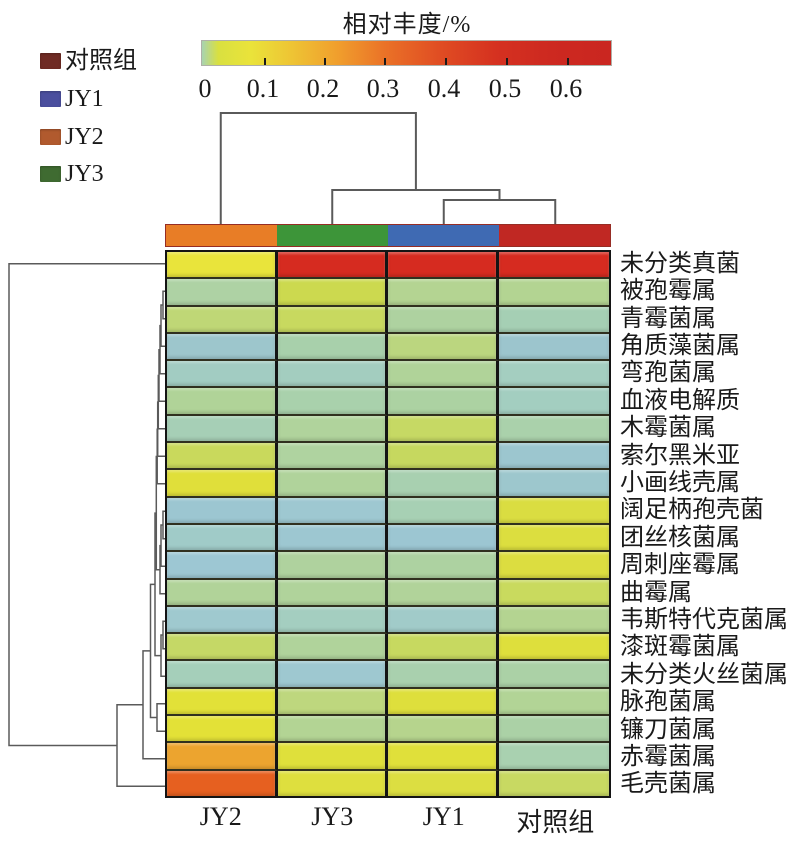 The width and height of the screenshot is (800, 866). Describe the element at coordinates (668, 729) in the screenshot. I see `row-label: 镰刀菌属` at that location.